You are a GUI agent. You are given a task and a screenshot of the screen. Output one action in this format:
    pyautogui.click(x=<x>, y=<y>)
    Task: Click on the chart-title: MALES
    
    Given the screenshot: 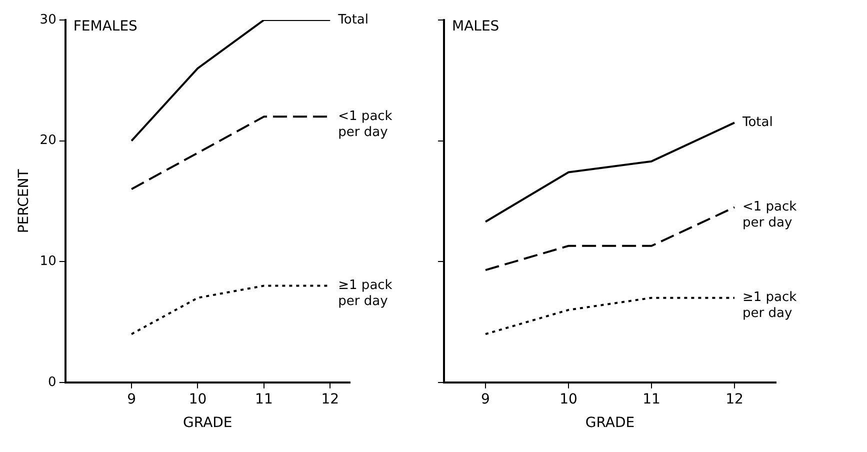 What is the action you would take?
    pyautogui.click(x=476, y=26)
    